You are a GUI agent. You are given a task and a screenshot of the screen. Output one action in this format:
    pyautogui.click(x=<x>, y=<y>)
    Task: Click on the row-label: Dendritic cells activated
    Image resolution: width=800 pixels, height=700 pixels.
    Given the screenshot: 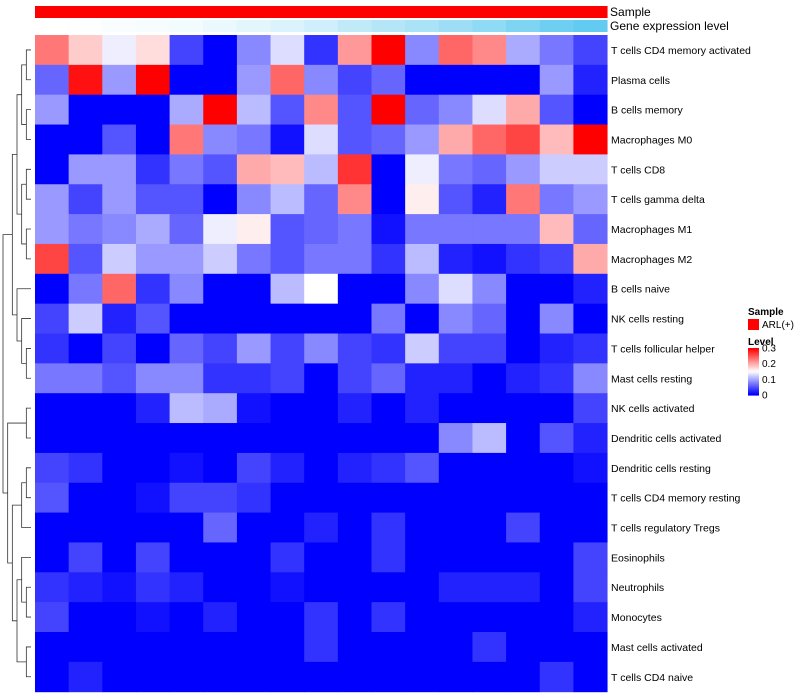 What is the action you would take?
    pyautogui.click(x=666, y=439)
    